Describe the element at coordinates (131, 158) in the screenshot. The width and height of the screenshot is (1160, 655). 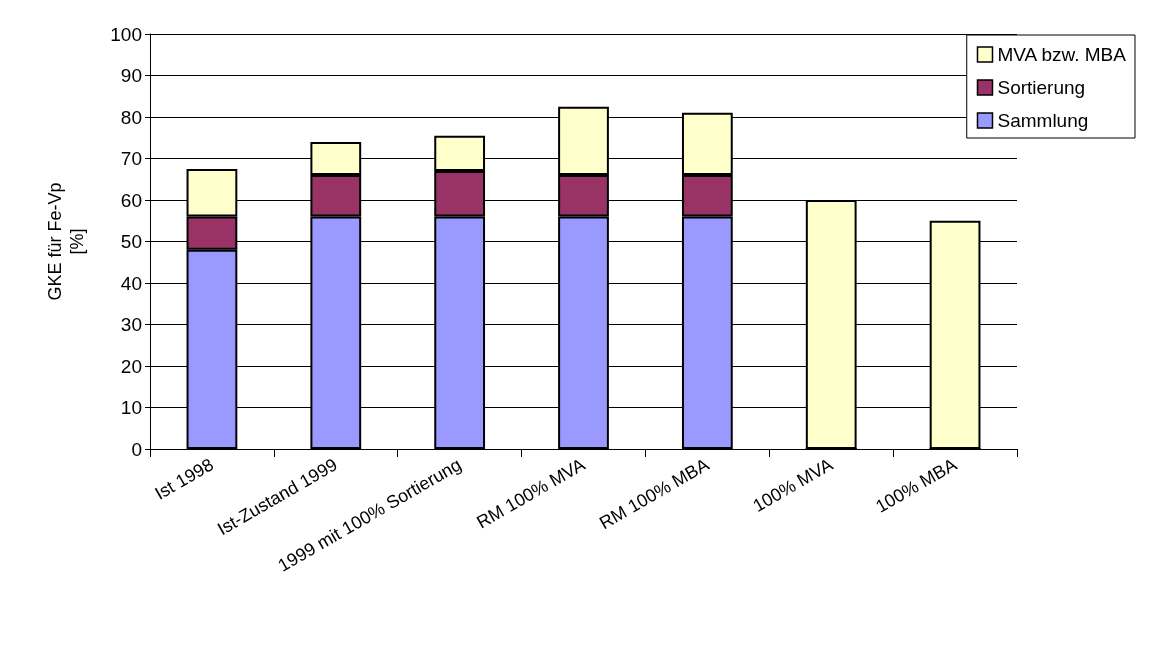
I see `y-tick-label: 70` at that location.